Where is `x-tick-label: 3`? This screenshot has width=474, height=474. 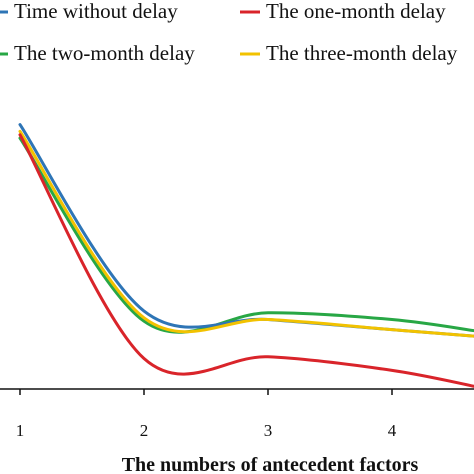 x-tick-label: 3 is located at coordinates (268, 430).